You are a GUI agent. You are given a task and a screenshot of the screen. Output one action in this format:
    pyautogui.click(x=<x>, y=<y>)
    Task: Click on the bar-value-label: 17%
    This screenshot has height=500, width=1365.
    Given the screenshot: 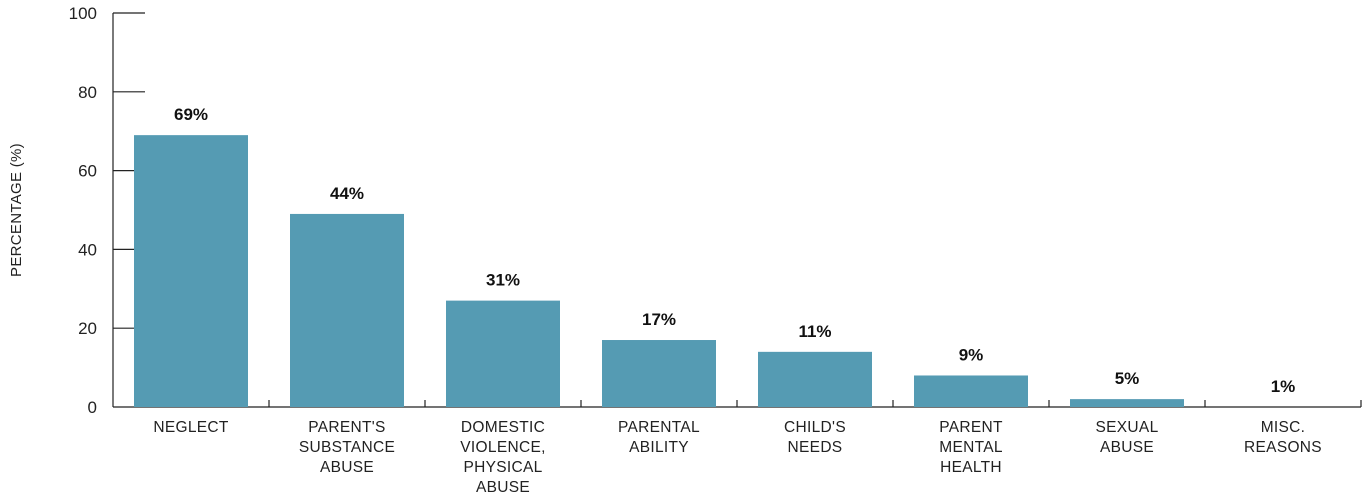 What is the action you would take?
    pyautogui.click(x=659, y=319)
    